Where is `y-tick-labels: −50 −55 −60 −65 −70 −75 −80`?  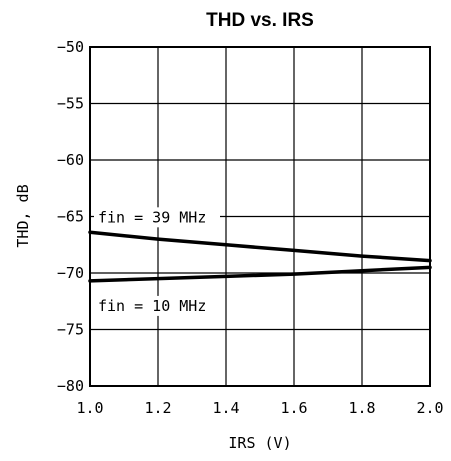 y-tick-labels: −50 −55 −60 −65 −70 −75 −80 is located at coordinates (70, 216).